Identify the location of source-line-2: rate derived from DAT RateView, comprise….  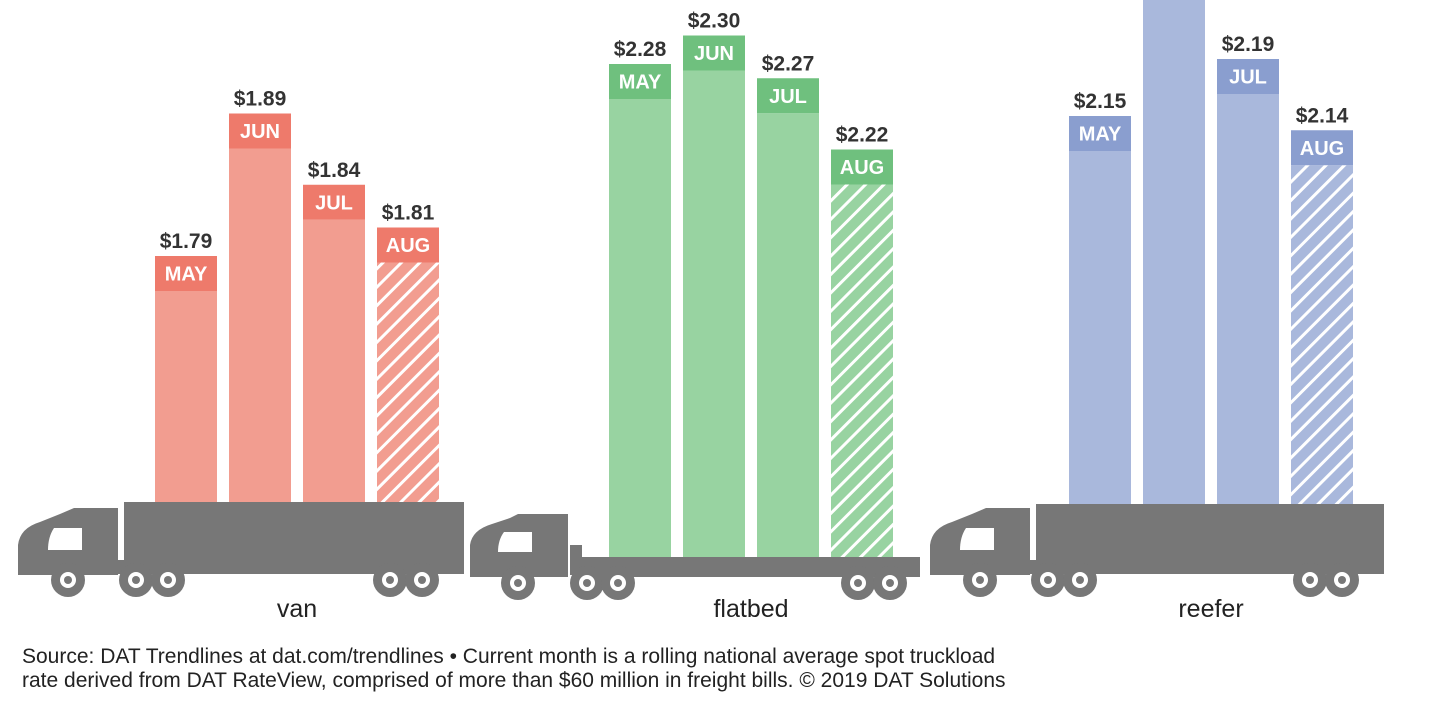
(514, 680).